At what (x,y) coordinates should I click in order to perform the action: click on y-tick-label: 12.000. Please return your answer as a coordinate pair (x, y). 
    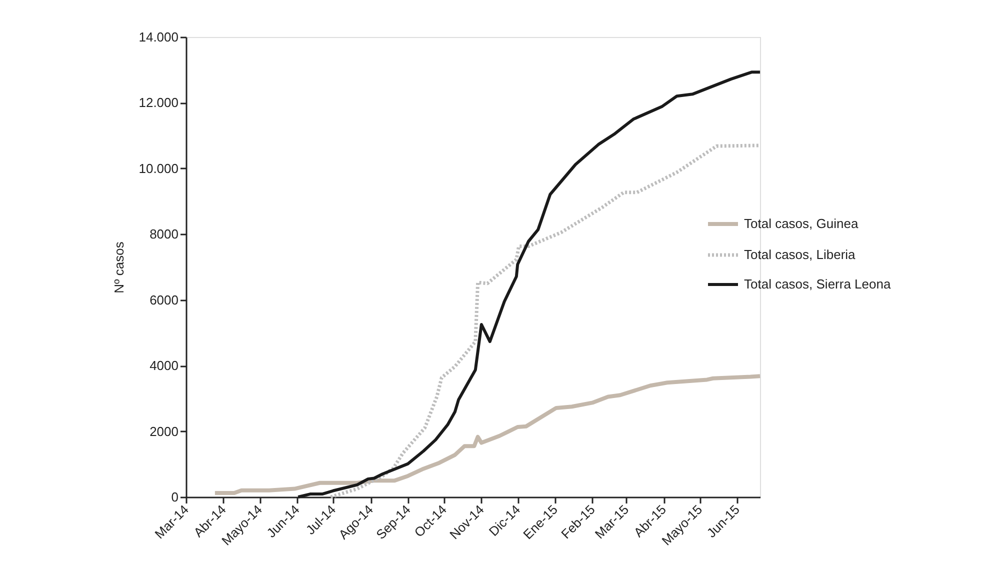
    Looking at the image, I should click on (158, 102).